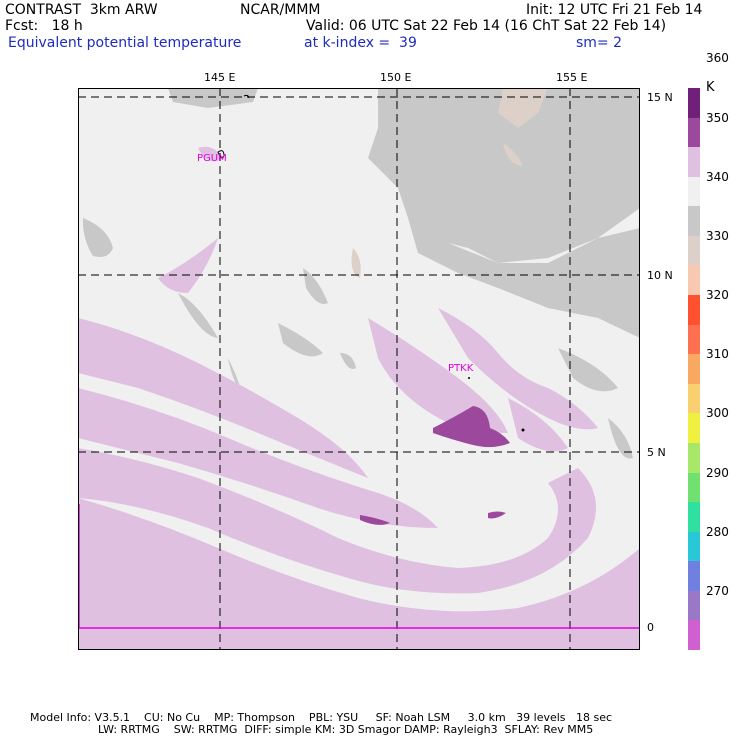 This screenshot has height=740, width=740. Describe the element at coordinates (523, 430) in the screenshot. I see `island-marker` at that location.